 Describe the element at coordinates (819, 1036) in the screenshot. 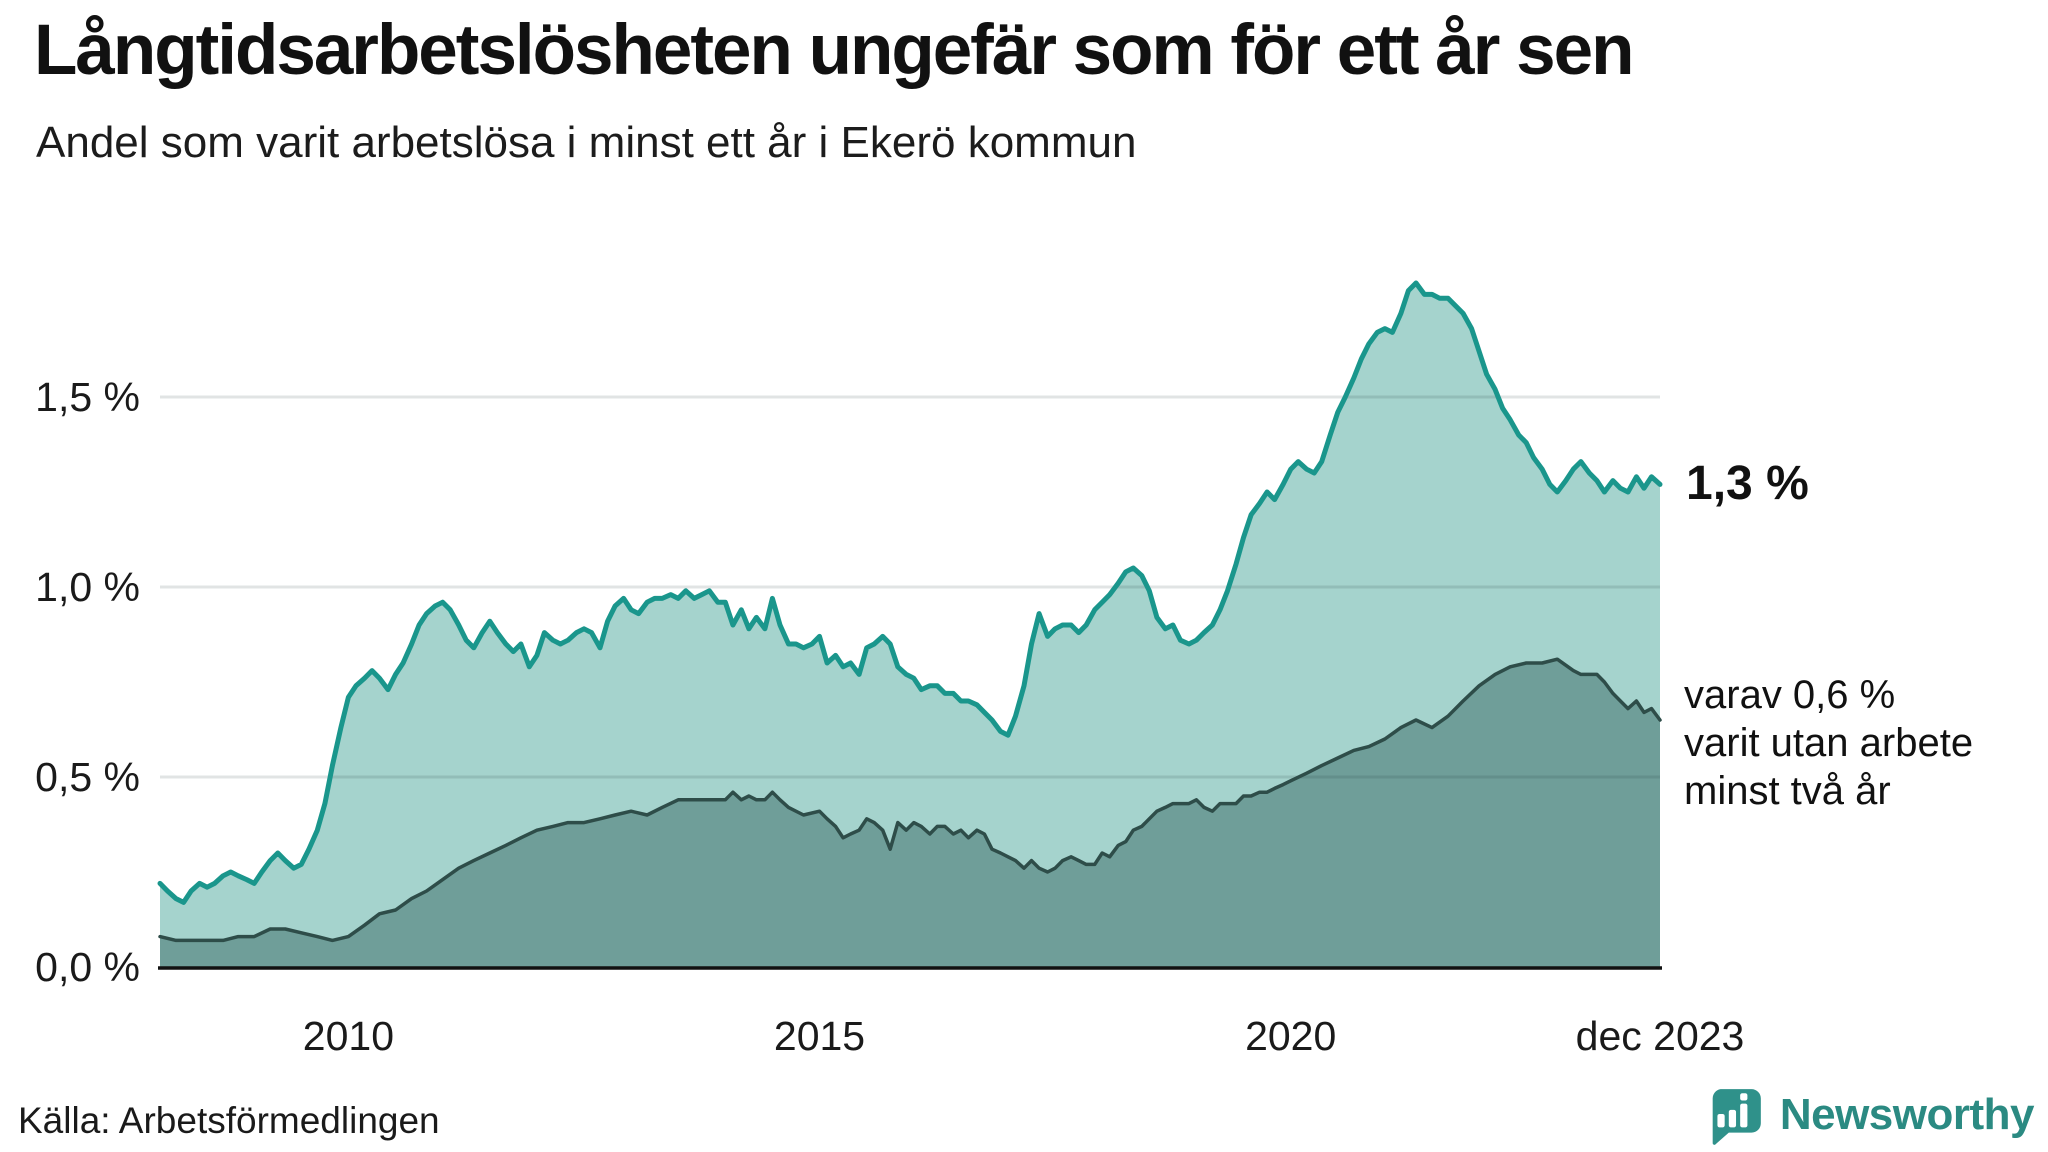

I see `x-tick-label: 2015` at that location.